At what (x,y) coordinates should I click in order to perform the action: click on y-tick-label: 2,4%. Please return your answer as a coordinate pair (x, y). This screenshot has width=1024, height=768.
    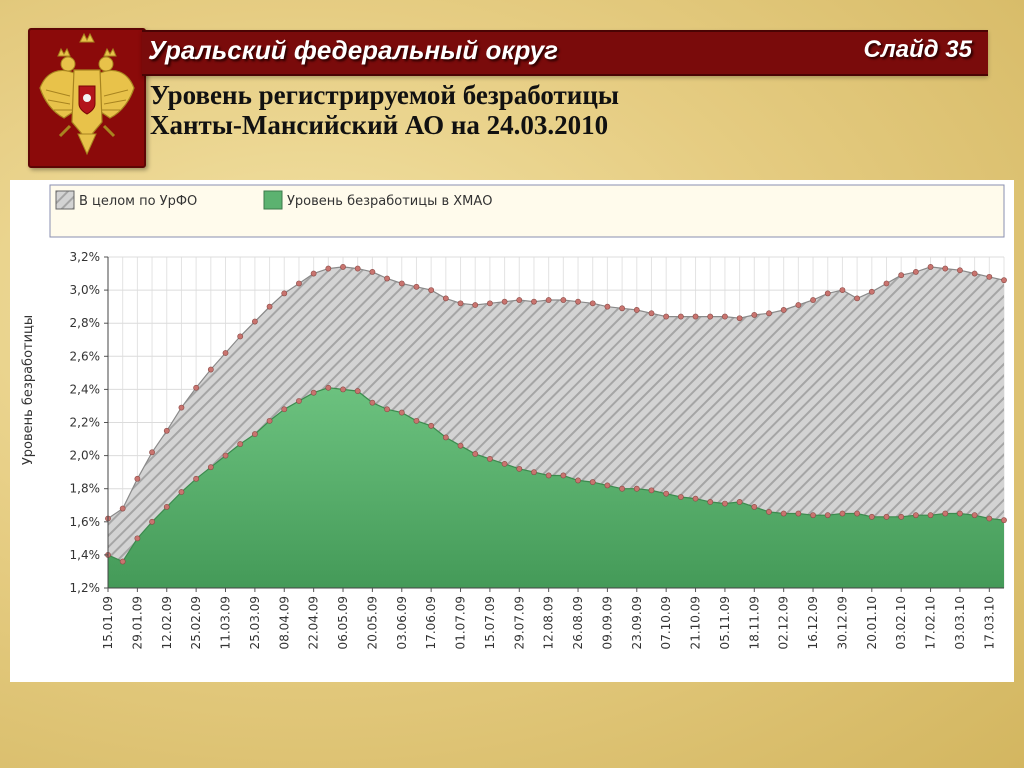
    Looking at the image, I should click on (85, 389).